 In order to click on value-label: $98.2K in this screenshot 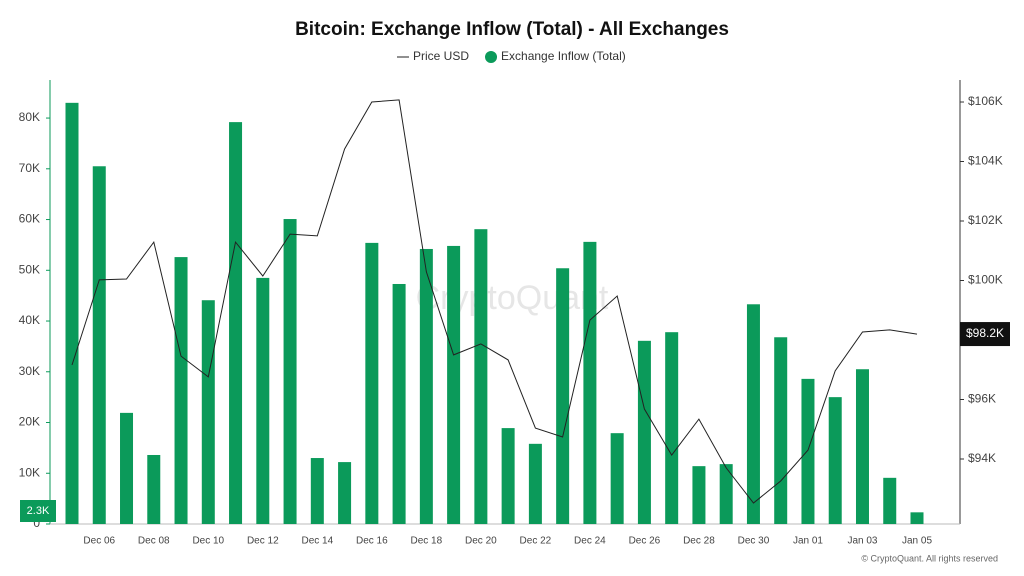, I will do `click(985, 333)`.